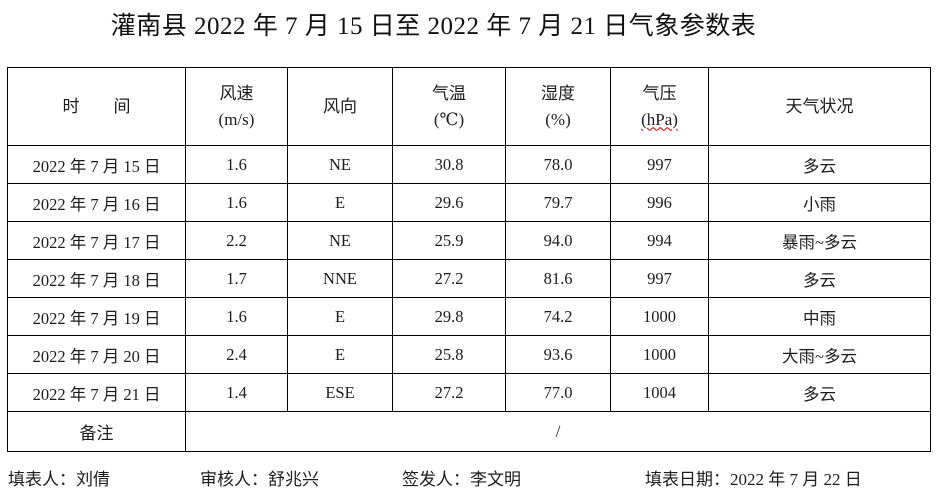 The image size is (937, 497). I want to click on table-row: 2022 年 7 月 15 日 1.6 NE 30.8 78.0 997 多云, so click(469, 164).